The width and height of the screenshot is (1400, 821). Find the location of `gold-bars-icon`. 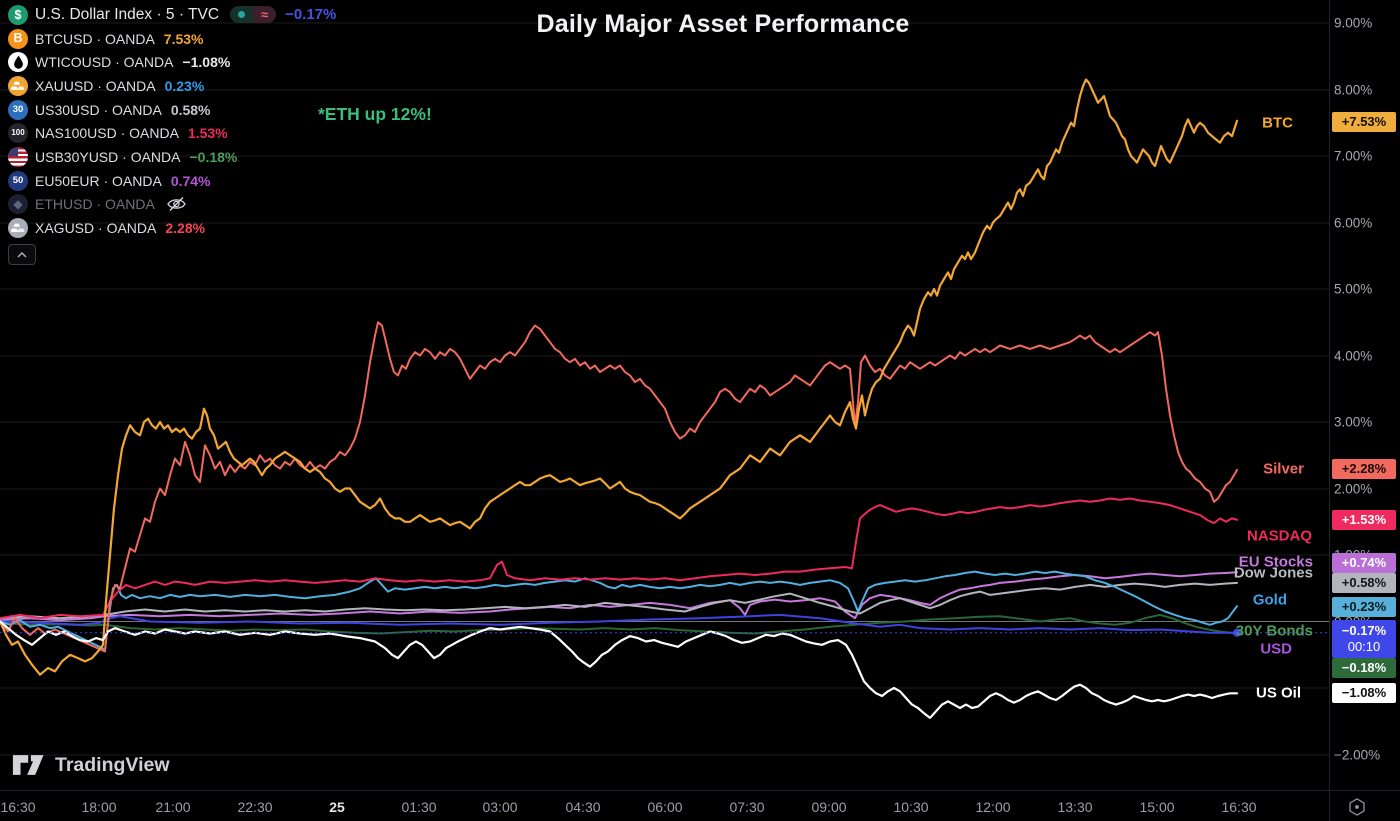

gold-bars-icon is located at coordinates (18, 85).